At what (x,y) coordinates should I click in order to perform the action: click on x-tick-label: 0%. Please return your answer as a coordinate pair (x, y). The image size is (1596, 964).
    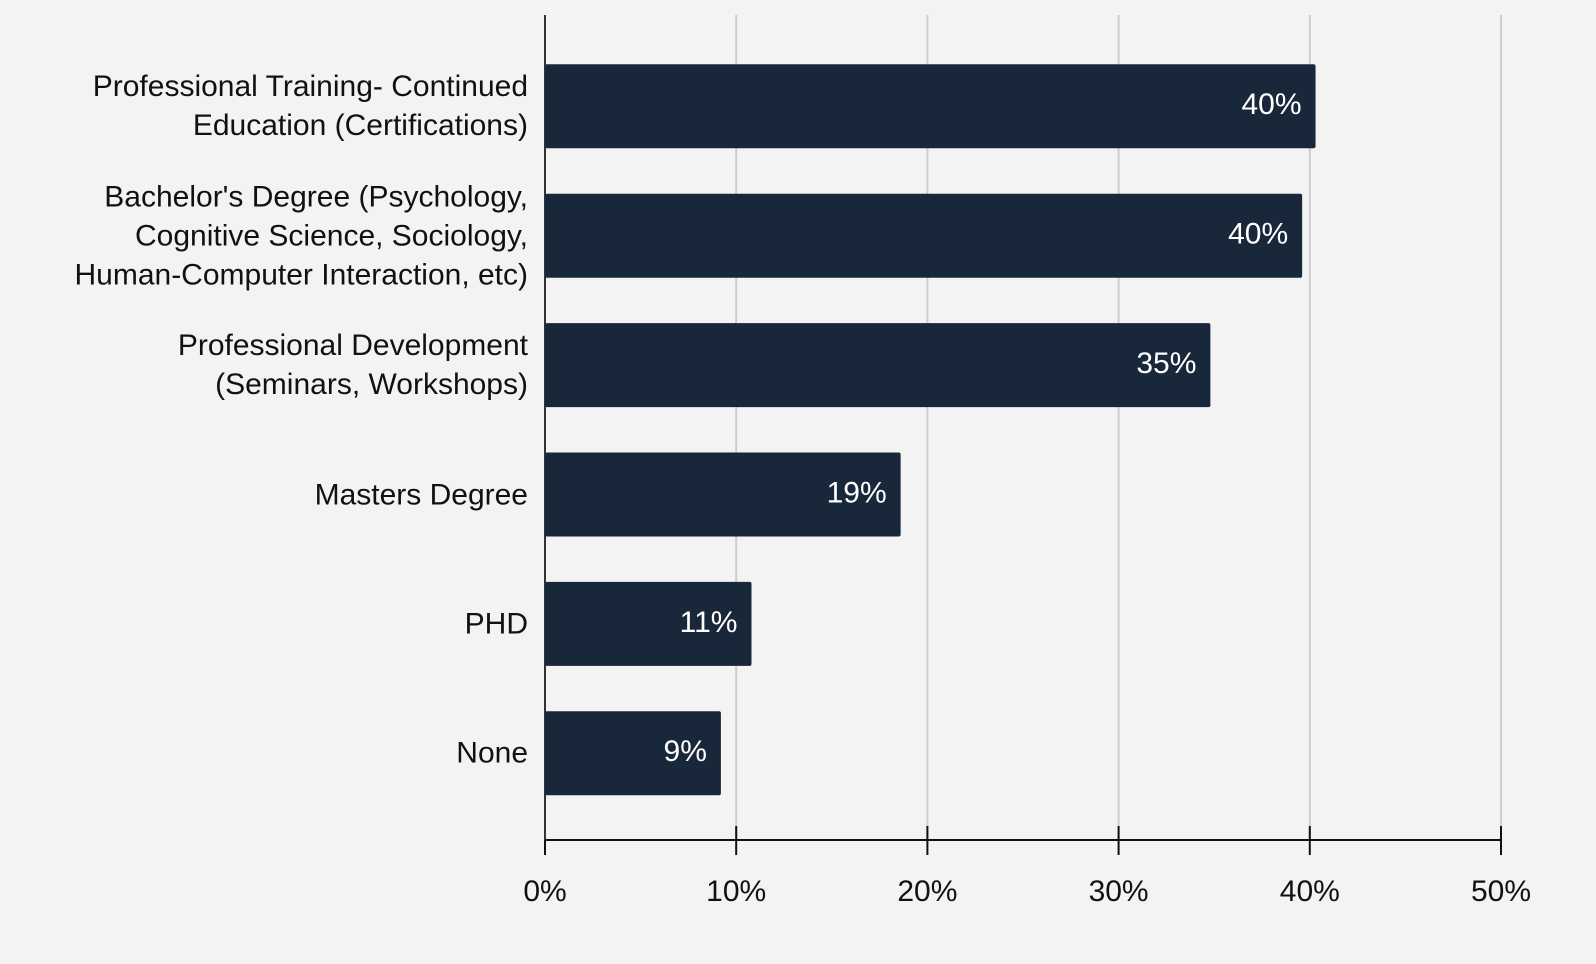
    Looking at the image, I should click on (544, 891).